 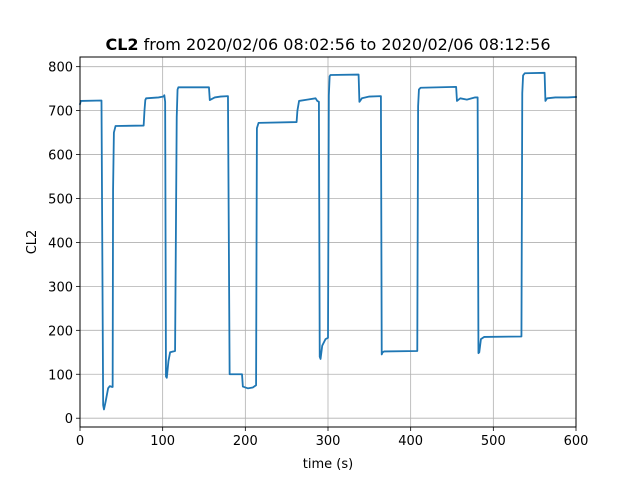 I want to click on y-tick-label: 100, so click(x=60, y=375).